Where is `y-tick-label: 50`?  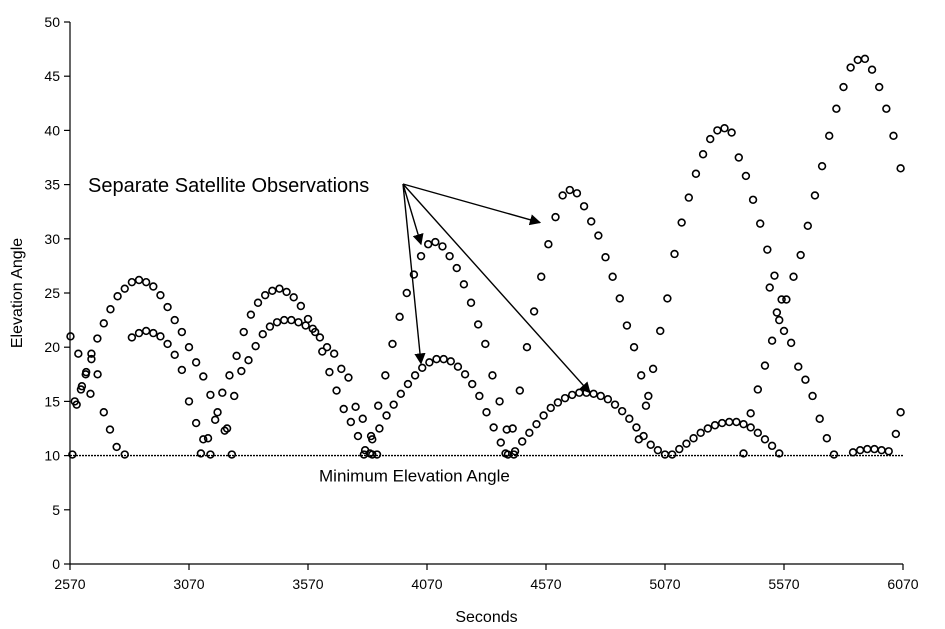
y-tick-label: 50 is located at coordinates (52, 22).